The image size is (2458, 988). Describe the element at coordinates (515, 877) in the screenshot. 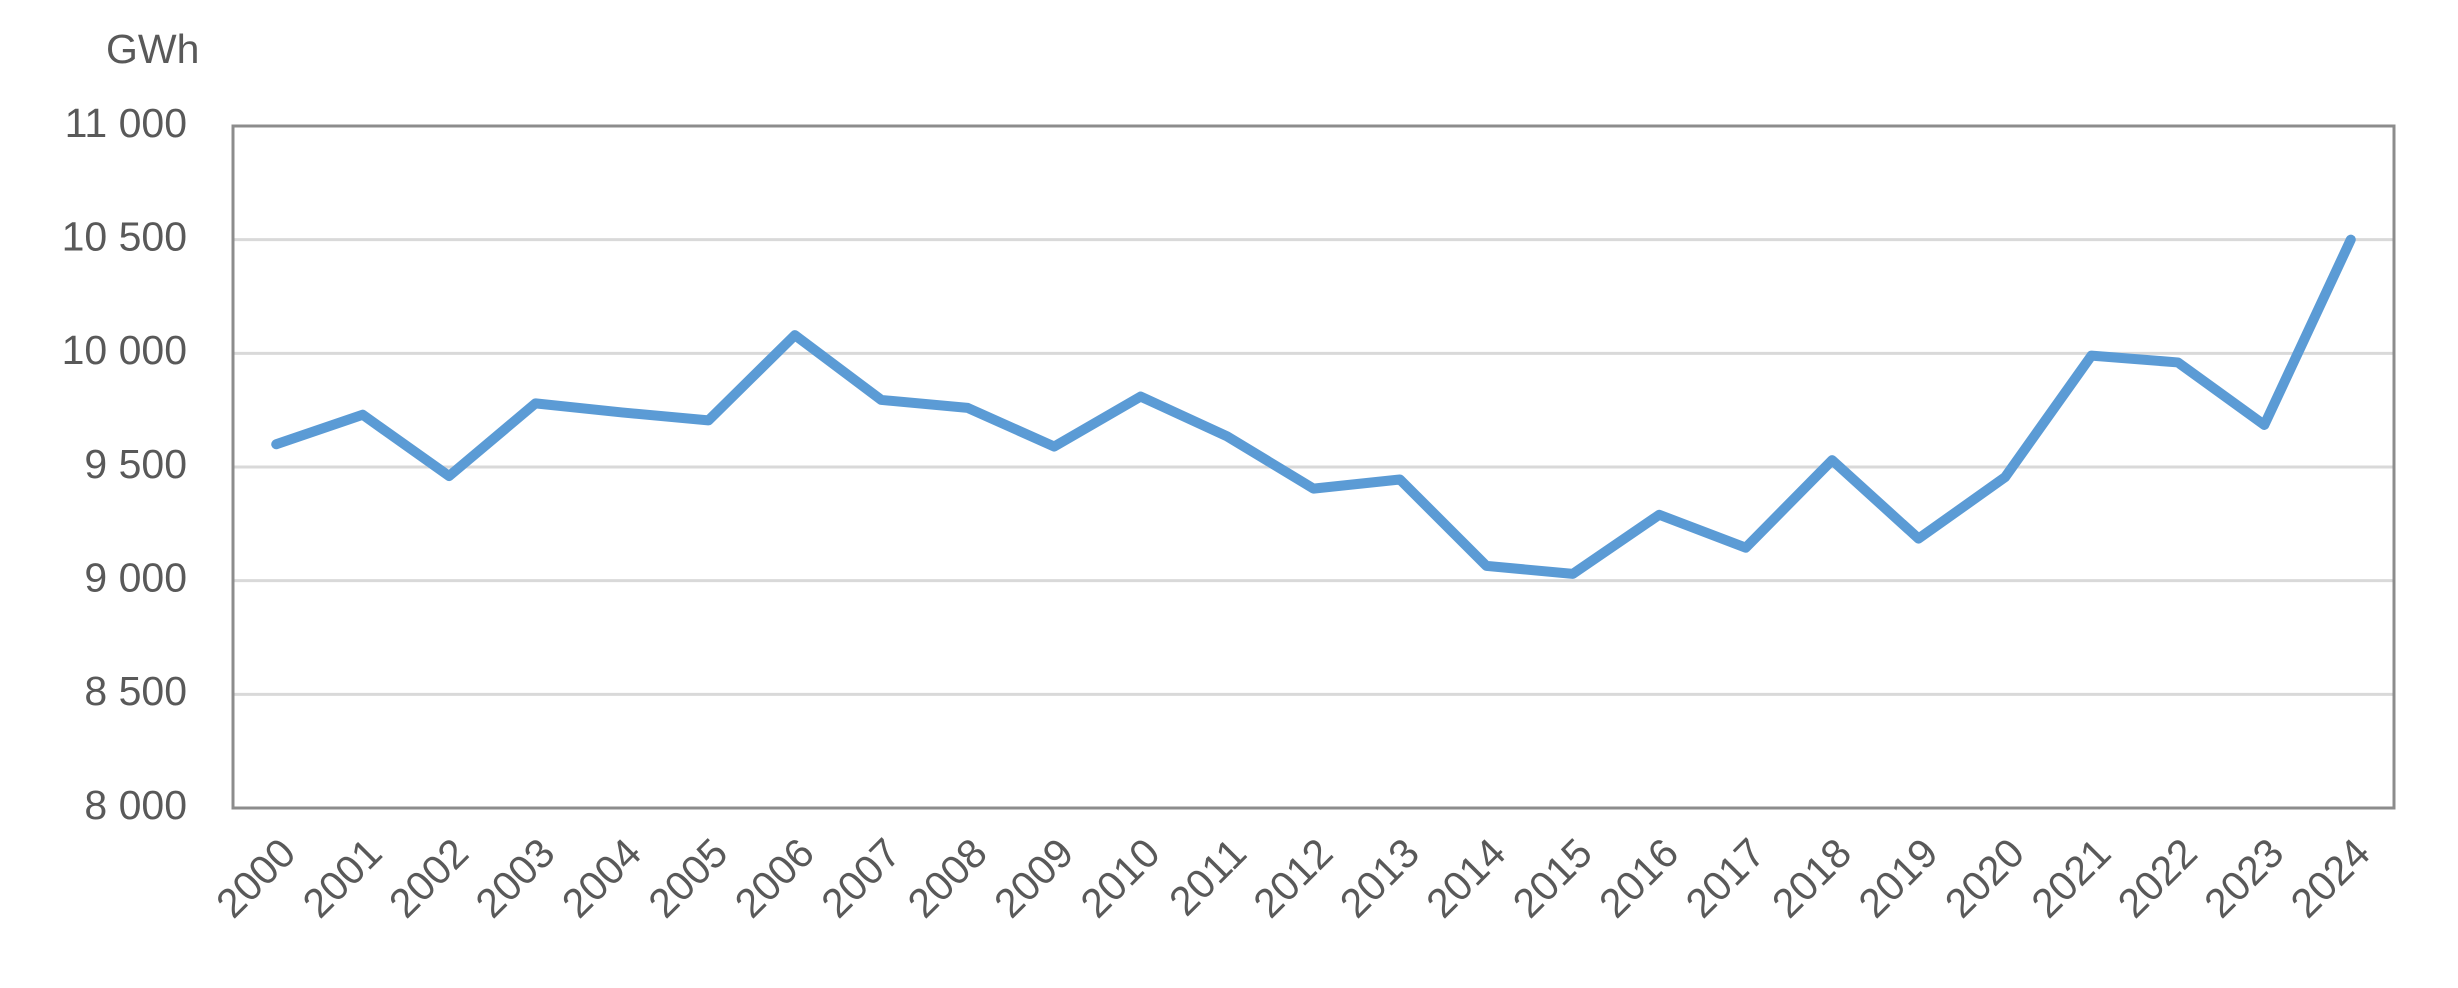

I see `x-tick-label: 2003` at that location.